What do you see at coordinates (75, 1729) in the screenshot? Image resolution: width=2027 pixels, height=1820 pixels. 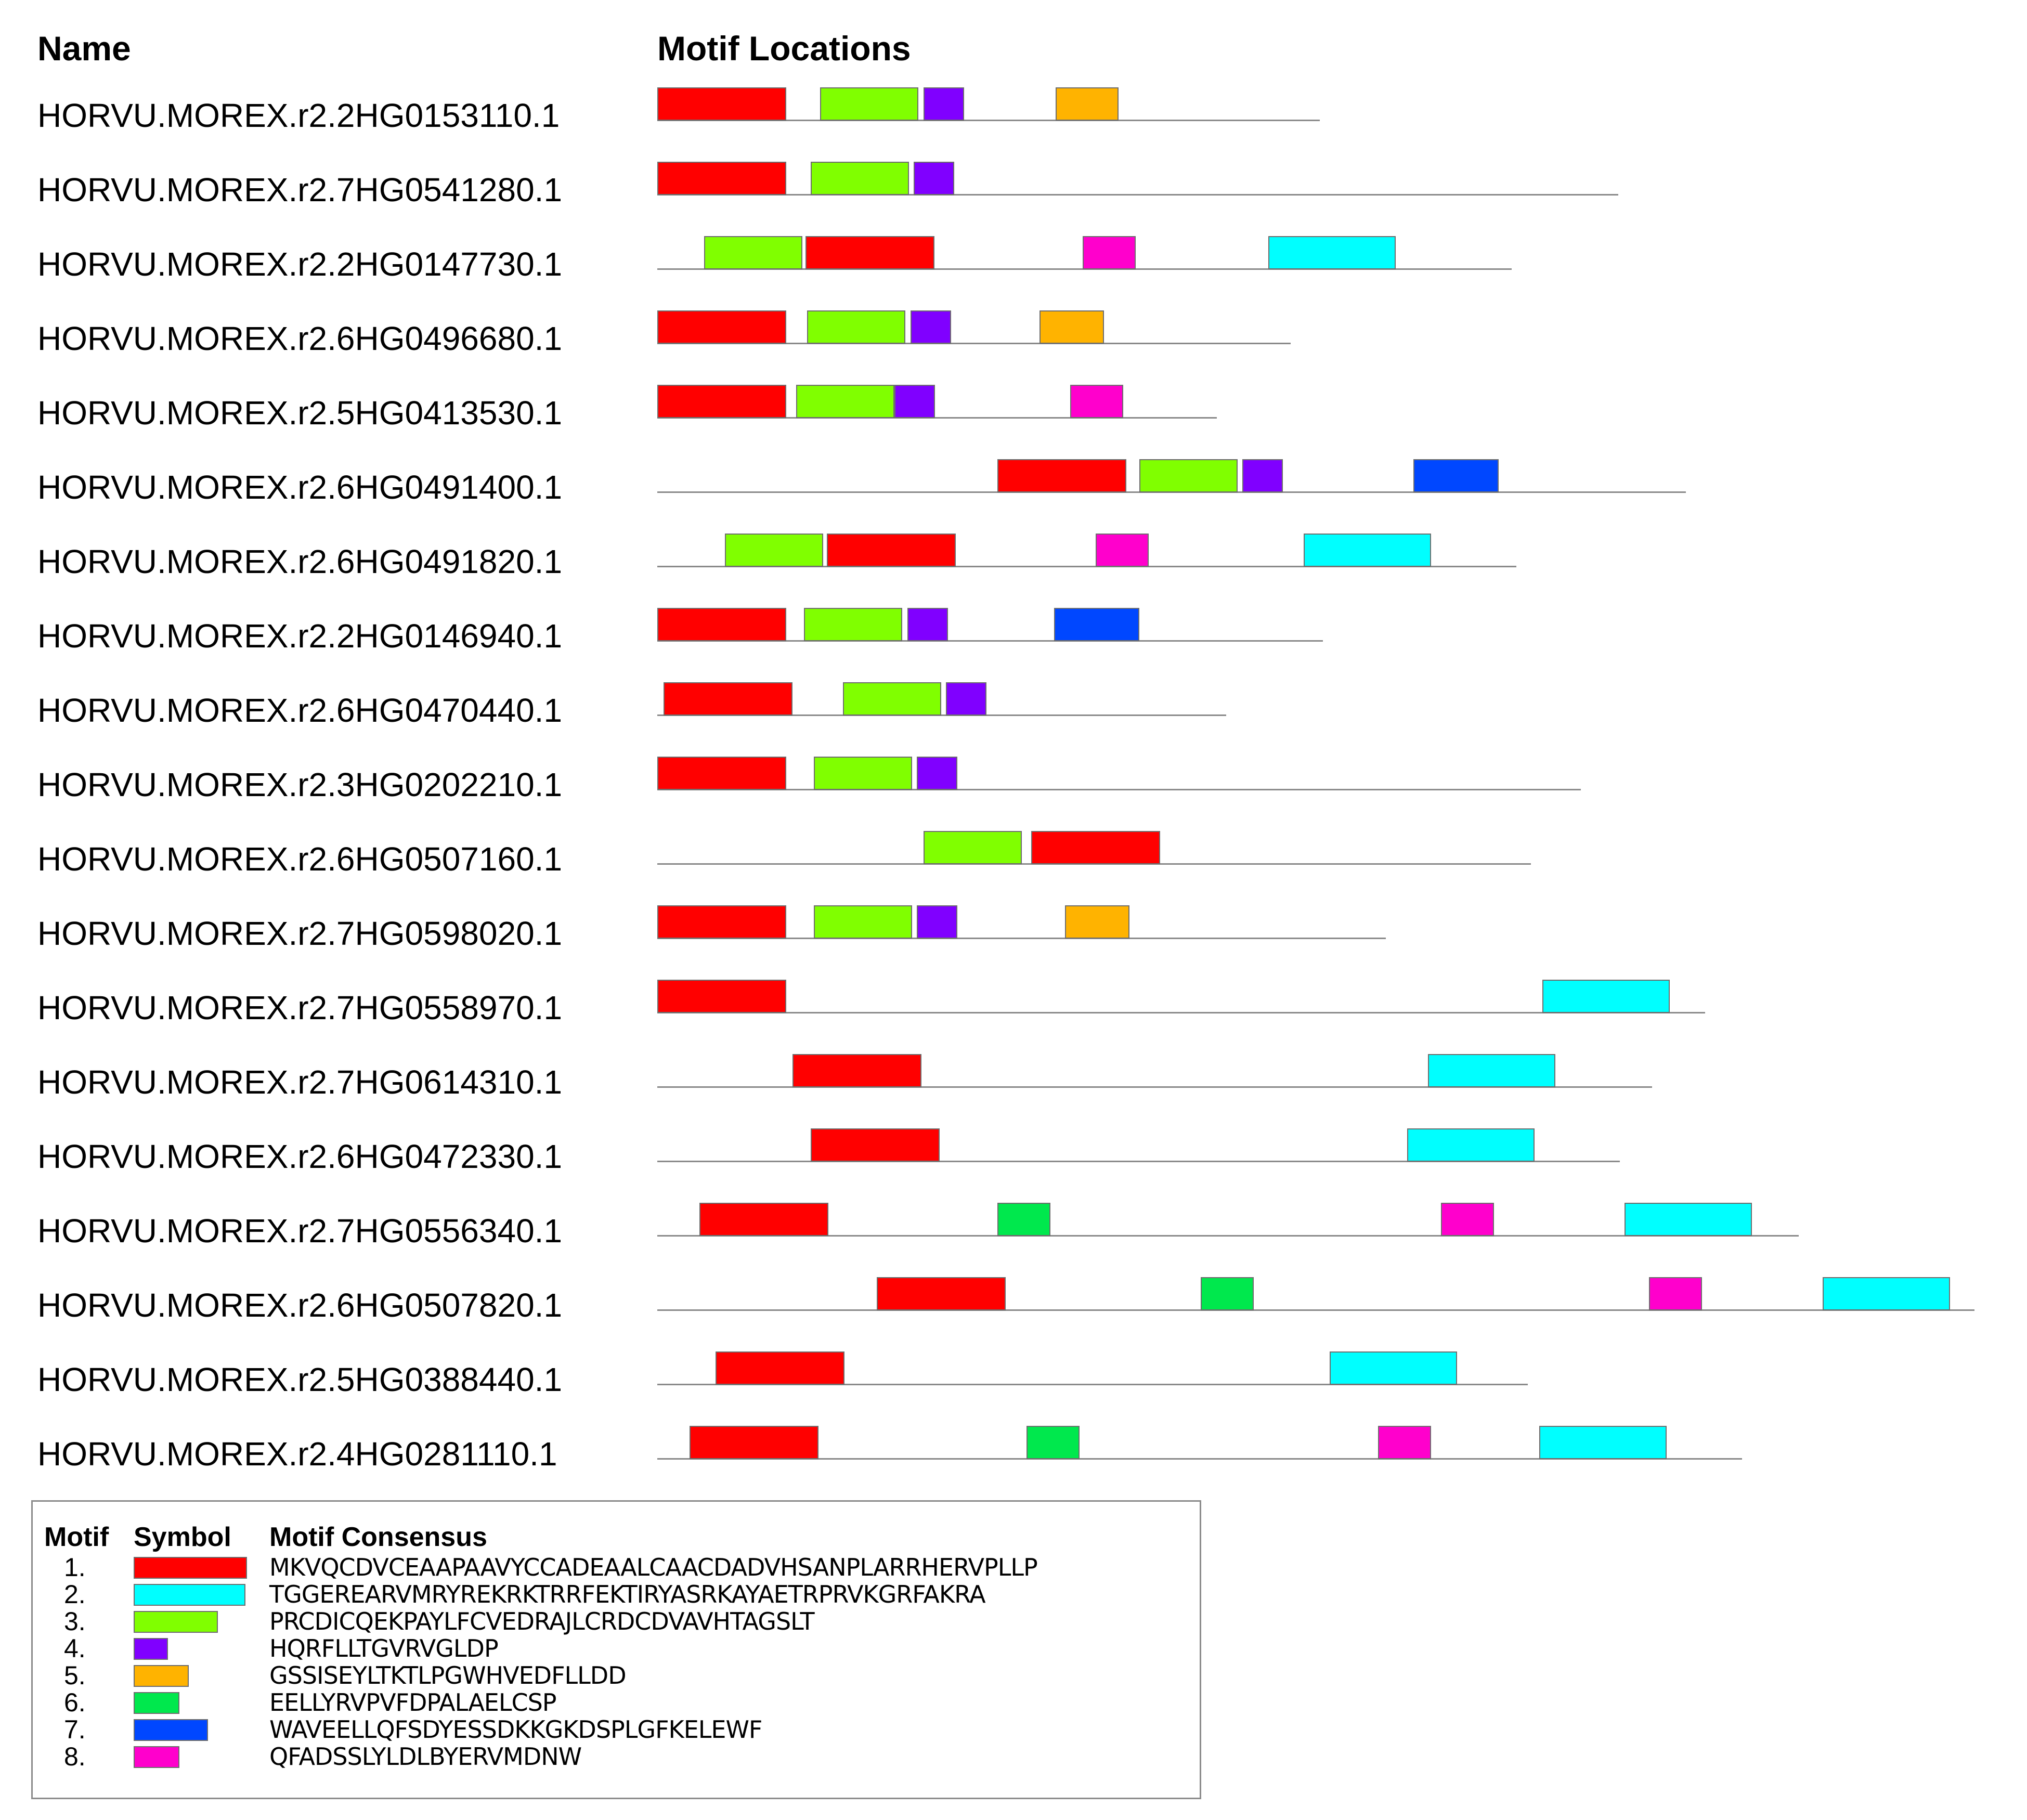 I see `legend-motif-number: 7.` at bounding box center [75, 1729].